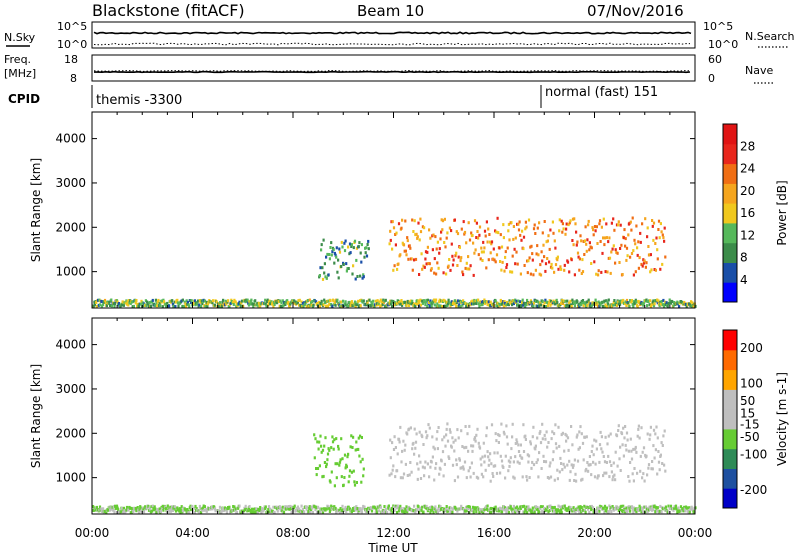 This screenshot has height=554, width=800. What do you see at coordinates (70, 272) in the screenshot?
I see `y-tick-label: 1000` at bounding box center [70, 272].